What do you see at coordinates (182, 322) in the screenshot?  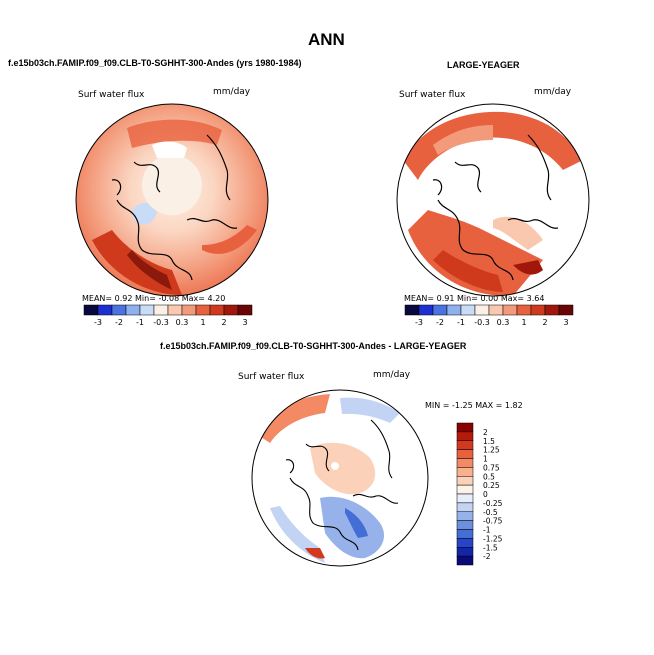 I see `left-colorbar-tick-label: 0.3` at bounding box center [182, 322].